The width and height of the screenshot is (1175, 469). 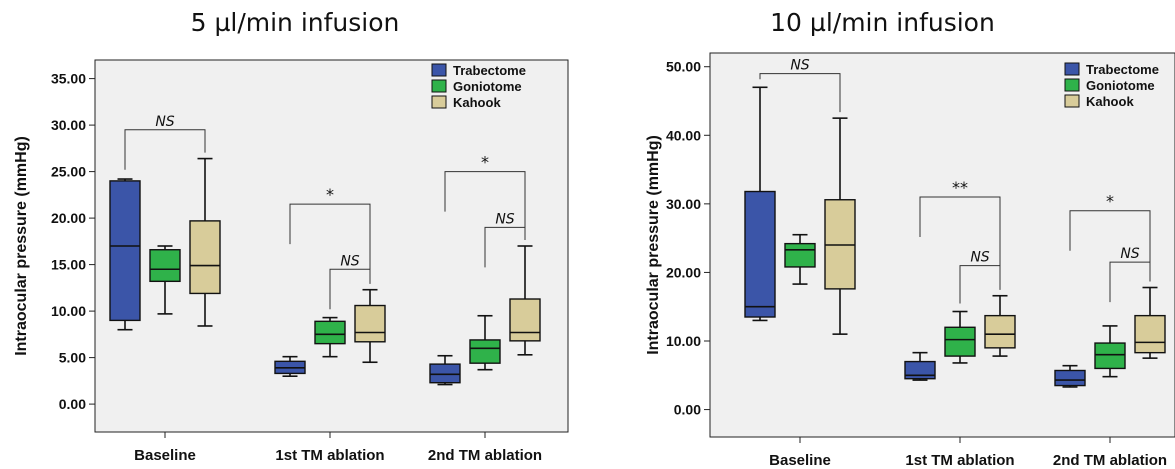 What do you see at coordinates (68, 172) in the screenshot?
I see `y-tick-label: 25.00` at bounding box center [68, 172].